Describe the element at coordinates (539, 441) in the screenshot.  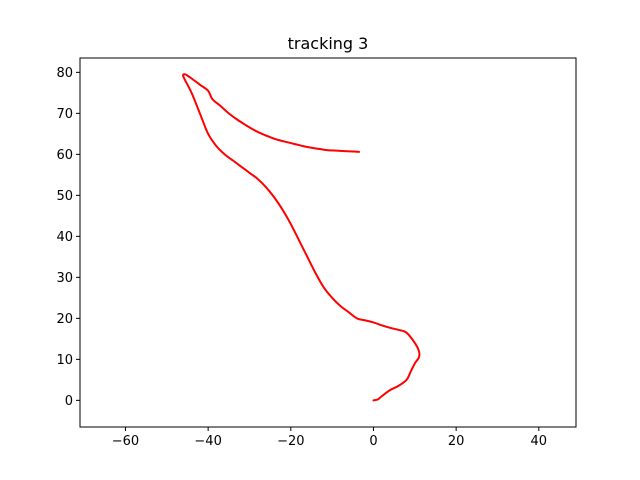
I see `x-tick-label: 40` at that location.